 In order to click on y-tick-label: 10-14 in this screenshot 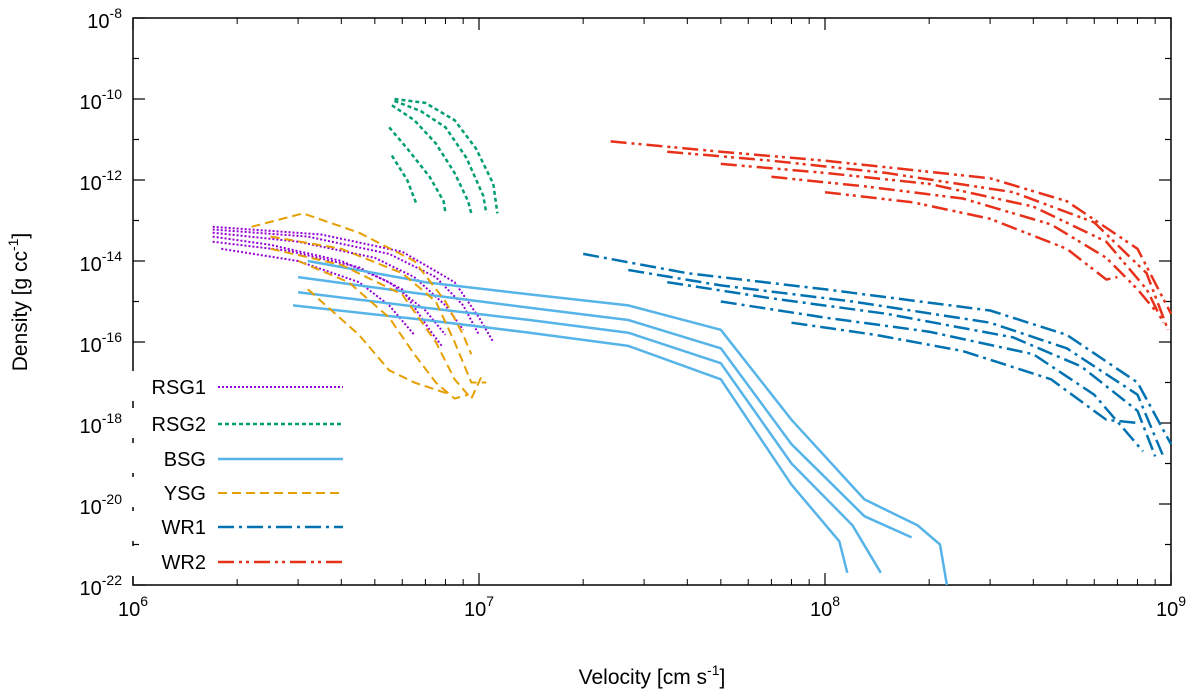, I will do `click(101, 262)`.